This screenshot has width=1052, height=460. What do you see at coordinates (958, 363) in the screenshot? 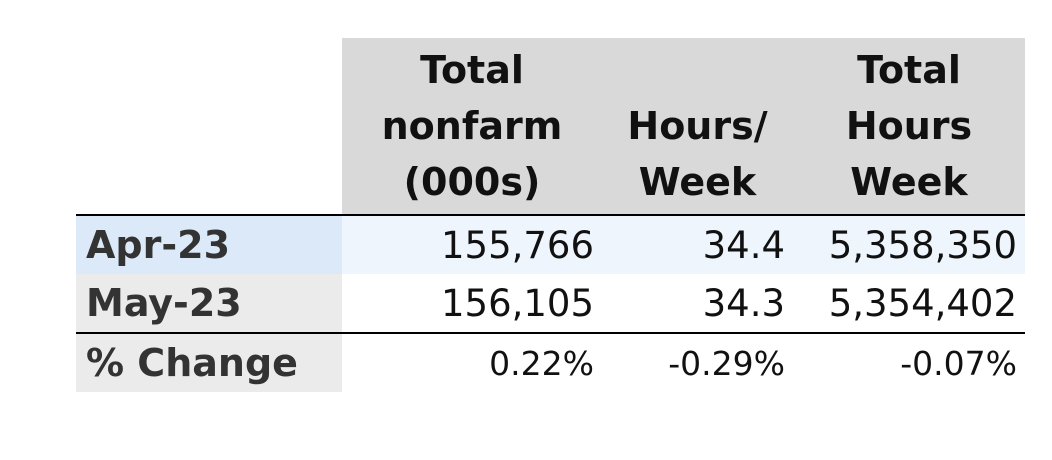
I see `data-cell: -0.07%` at bounding box center [958, 363].